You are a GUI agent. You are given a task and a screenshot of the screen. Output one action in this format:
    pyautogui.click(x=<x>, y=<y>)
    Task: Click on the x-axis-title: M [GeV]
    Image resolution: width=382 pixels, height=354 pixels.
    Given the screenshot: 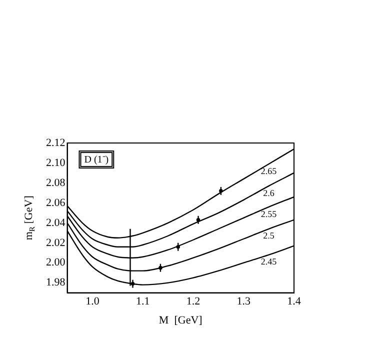 What is the action you would take?
    pyautogui.click(x=180, y=320)
    